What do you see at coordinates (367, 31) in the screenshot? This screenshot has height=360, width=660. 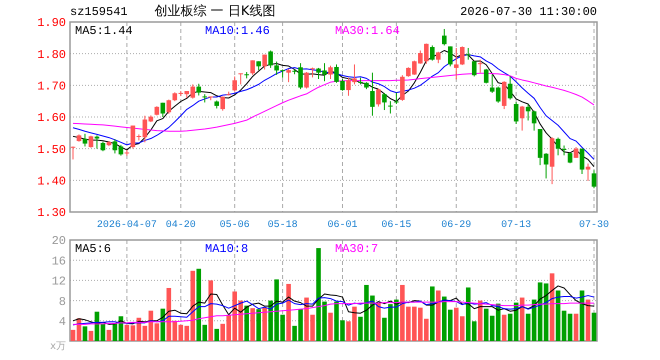 I see `text: MA30:1.64` at bounding box center [367, 31].